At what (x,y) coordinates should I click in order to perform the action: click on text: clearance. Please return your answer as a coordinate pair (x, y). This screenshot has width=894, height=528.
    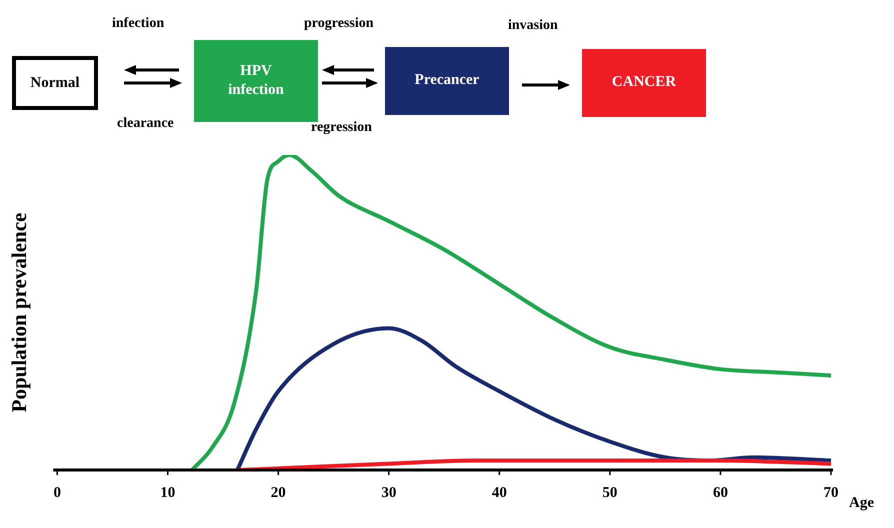
    Looking at the image, I should click on (145, 124).